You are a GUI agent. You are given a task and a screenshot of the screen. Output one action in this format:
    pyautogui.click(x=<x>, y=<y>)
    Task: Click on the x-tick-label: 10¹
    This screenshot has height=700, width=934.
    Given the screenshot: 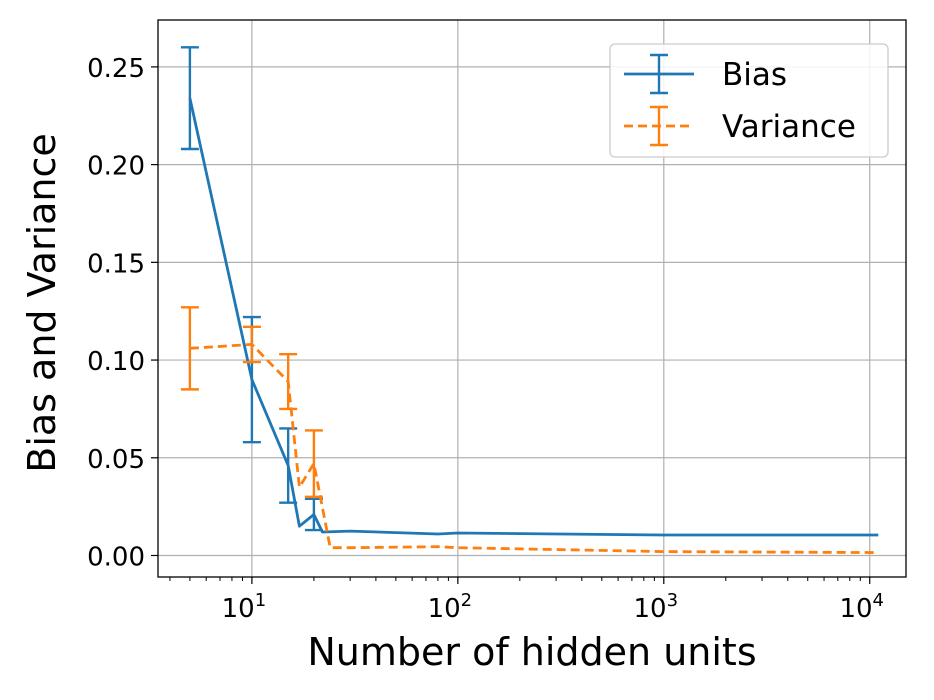 What is the action you would take?
    pyautogui.click(x=244, y=607)
    